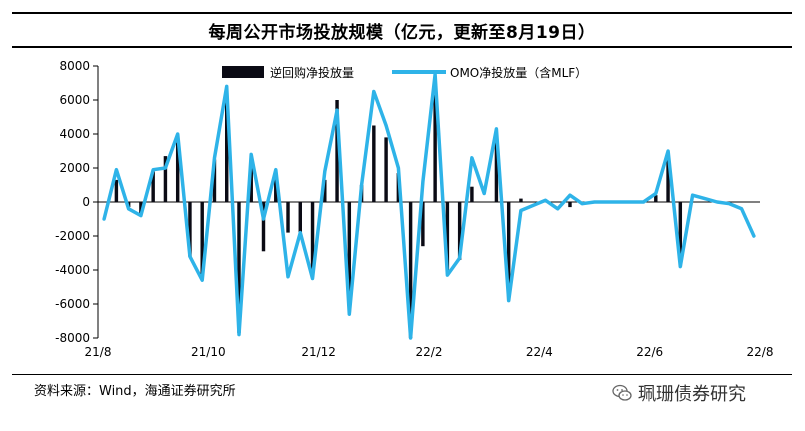  I want to click on wechat-icon, so click(622, 392).